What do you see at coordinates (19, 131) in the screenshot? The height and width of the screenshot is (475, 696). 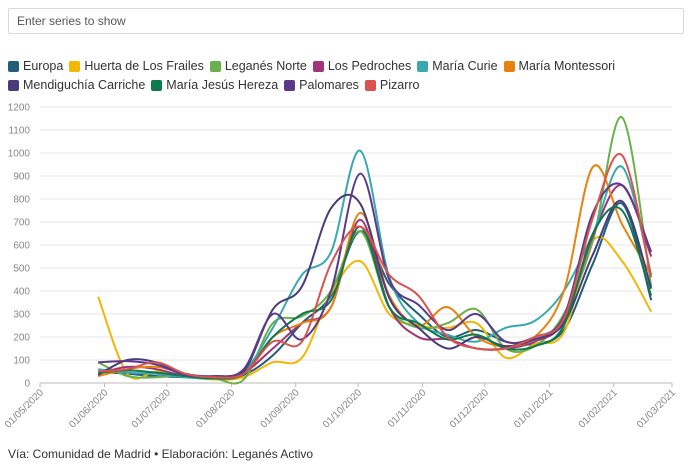 I see `y-tick-label: 1100` at bounding box center [19, 131].